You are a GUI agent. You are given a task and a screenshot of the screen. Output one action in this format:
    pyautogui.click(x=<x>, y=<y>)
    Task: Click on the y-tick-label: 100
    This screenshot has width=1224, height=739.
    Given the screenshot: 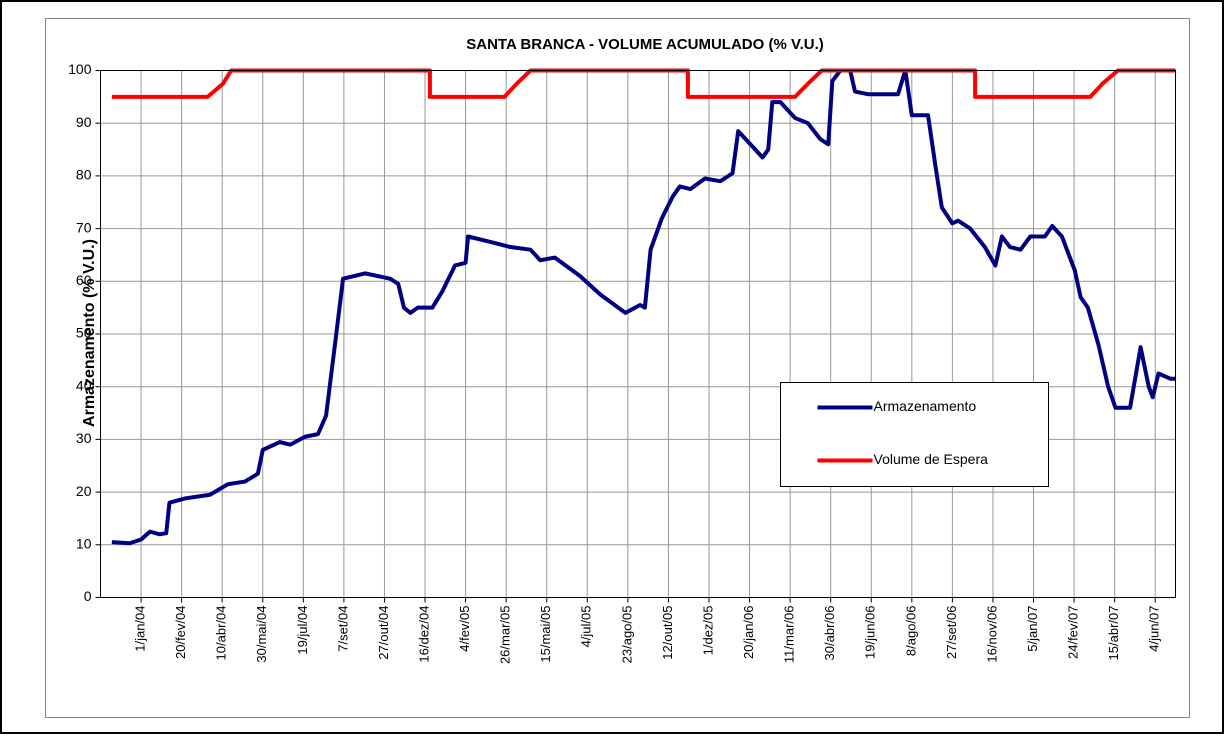 What is the action you would take?
    pyautogui.click(x=80, y=69)
    